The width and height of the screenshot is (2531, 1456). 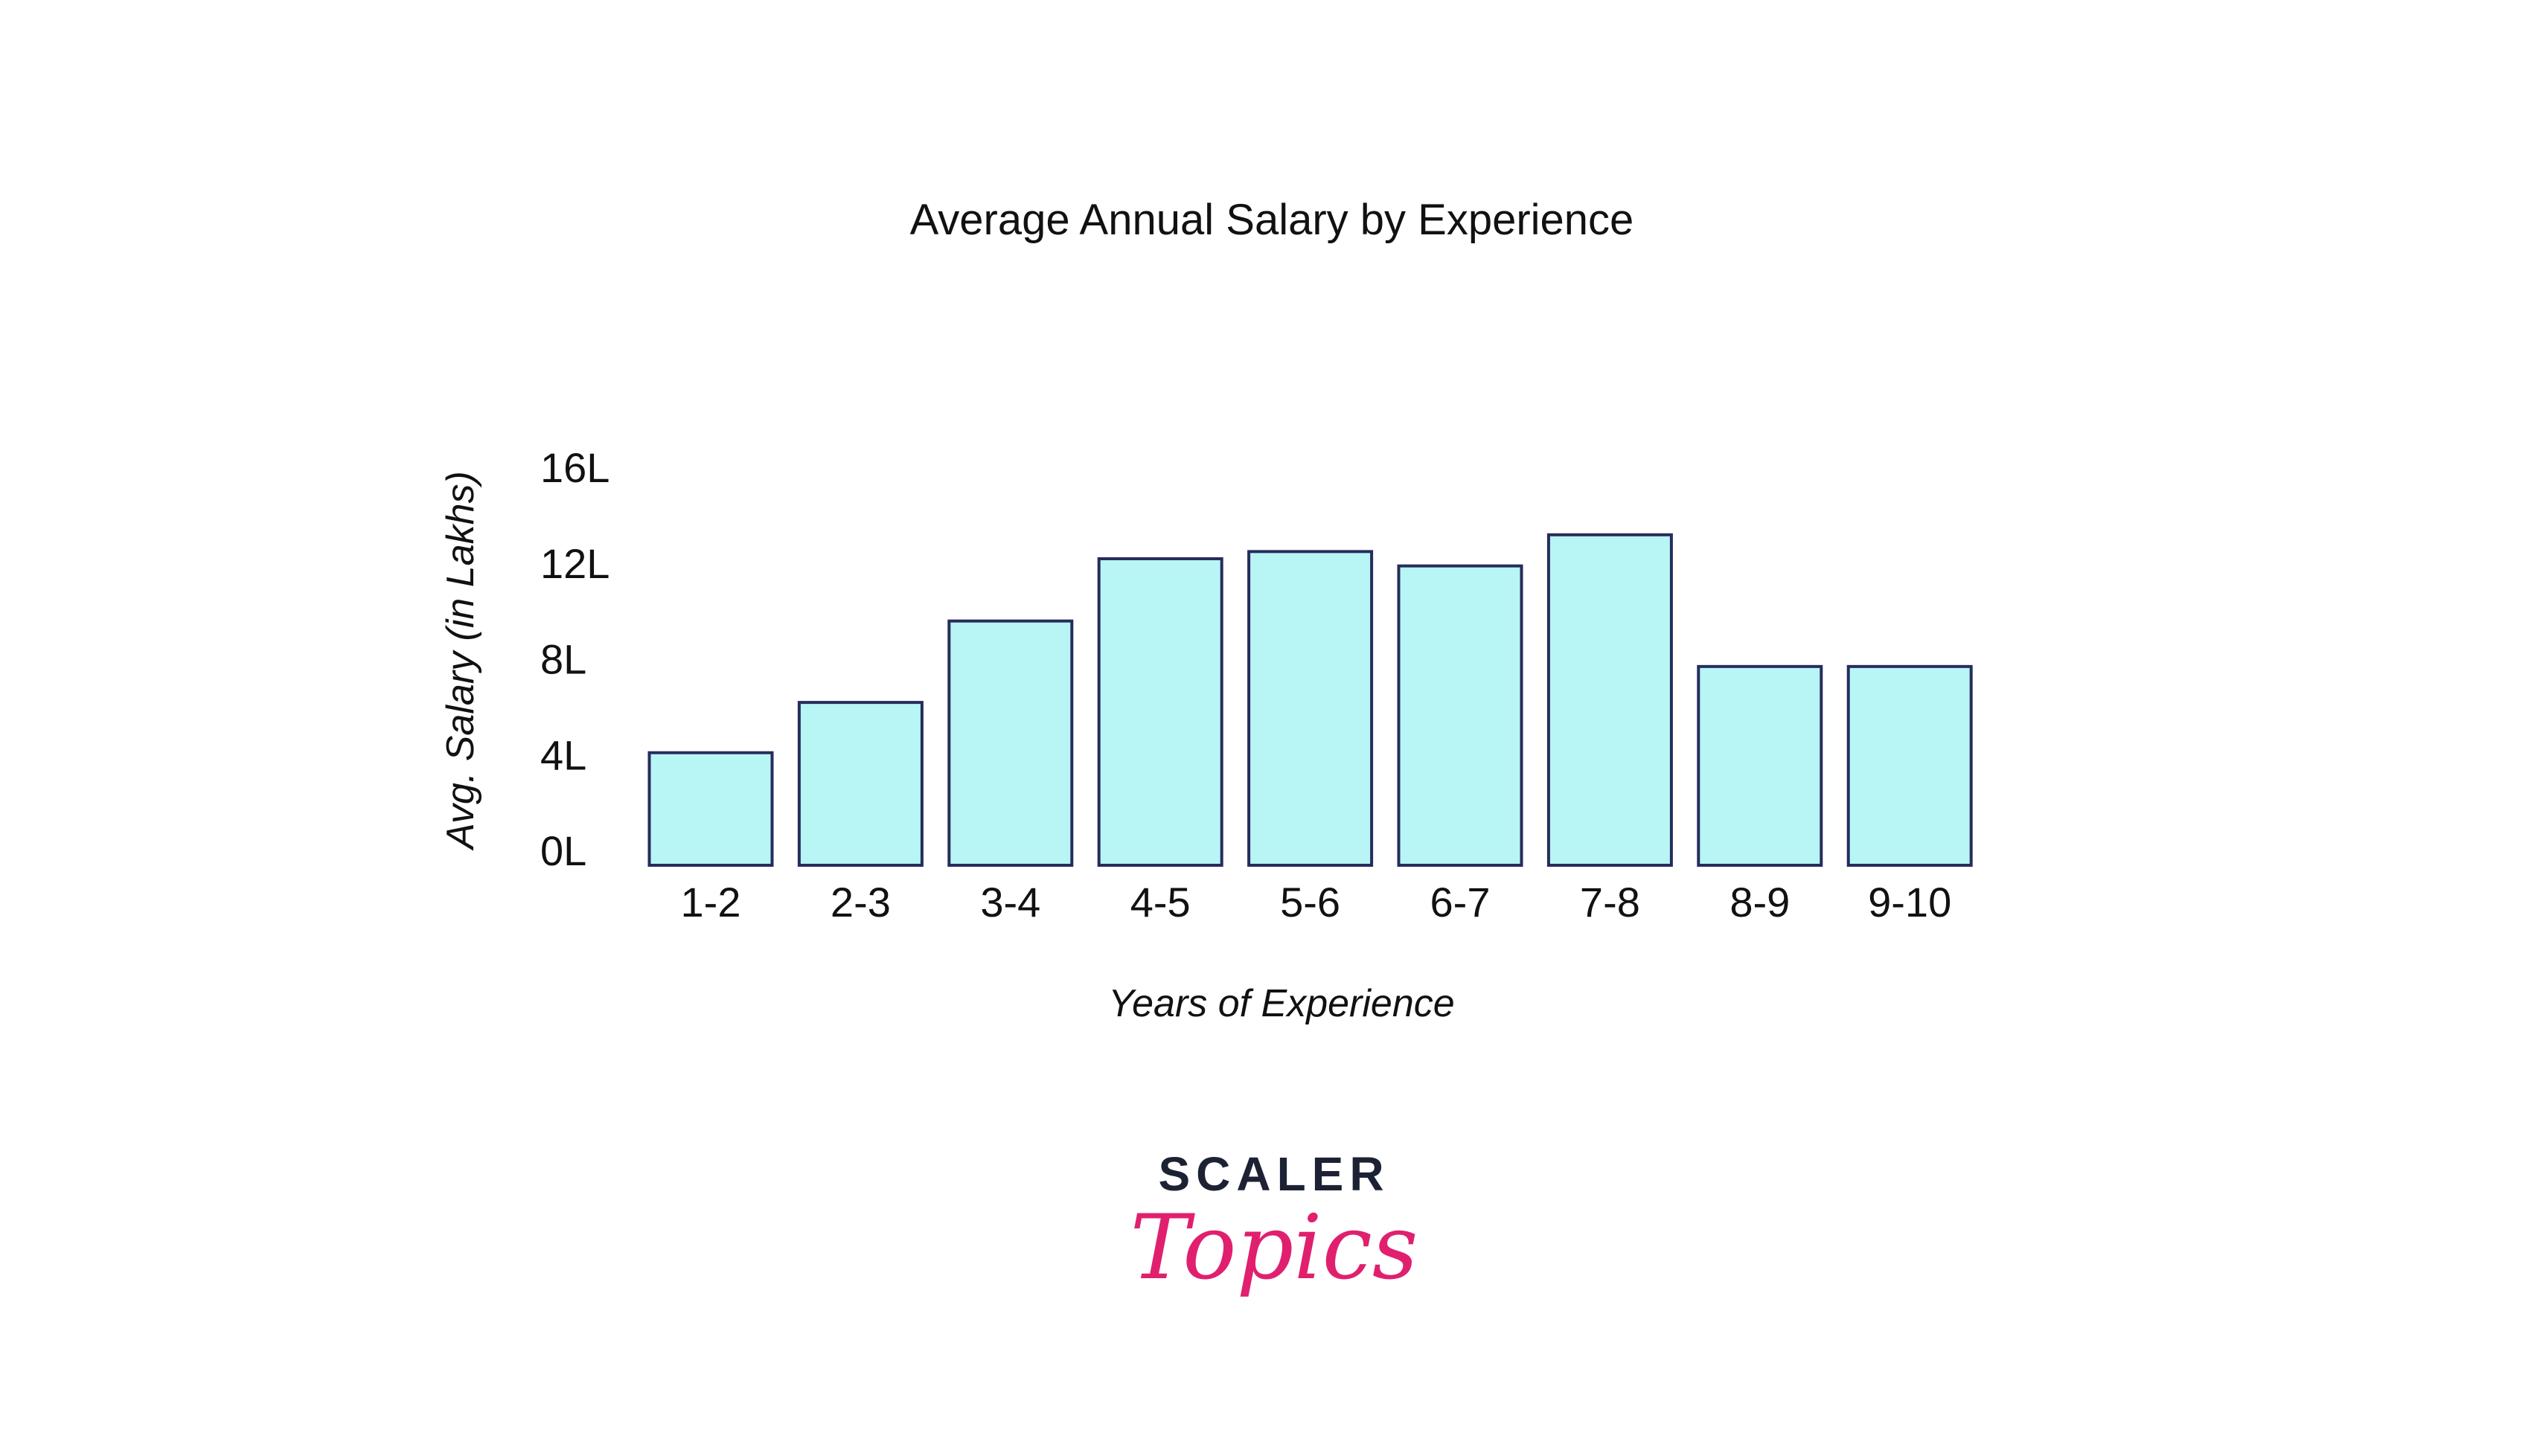 I want to click on chart-title: Average Annual Salary by Experience, so click(x=1272, y=220).